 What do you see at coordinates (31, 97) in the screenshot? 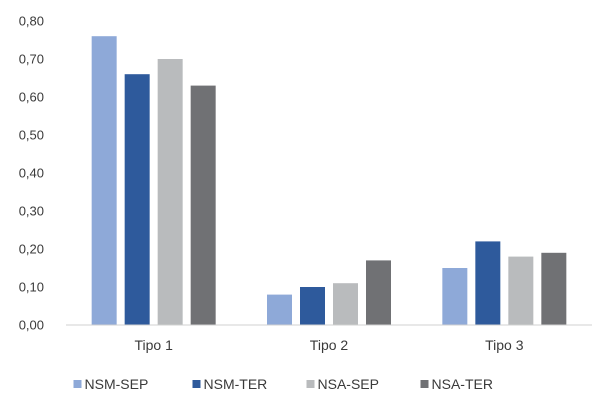
I see `y-tick-label: 0,60` at bounding box center [31, 97].